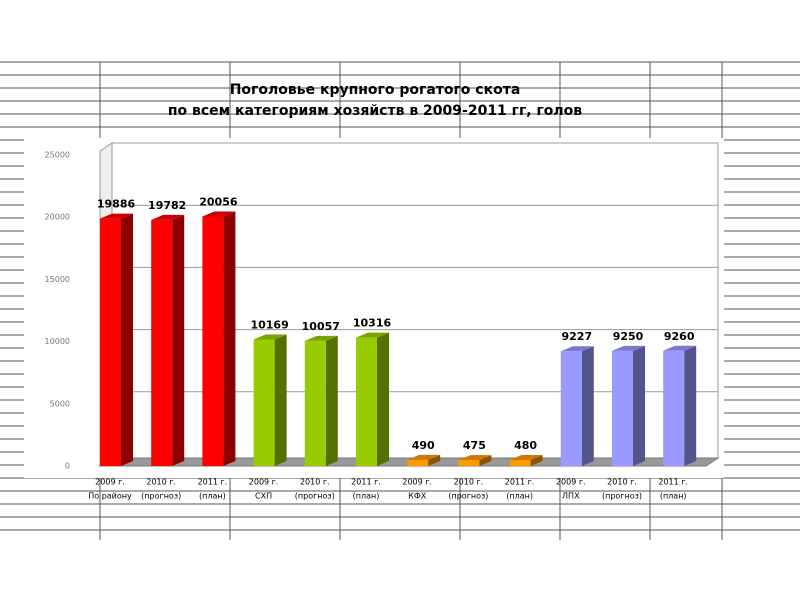 Image resolution: width=800 pixels, height=600 pixels. I want to click on data-label: 9260, so click(679, 336).